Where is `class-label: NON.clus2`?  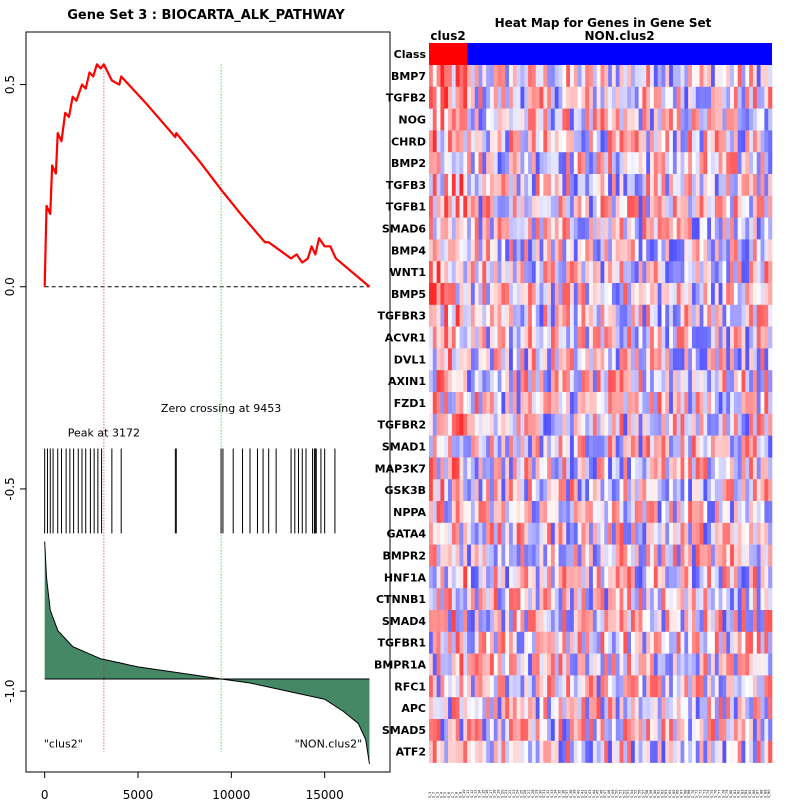 class-label: NON.clus2 is located at coordinates (620, 36).